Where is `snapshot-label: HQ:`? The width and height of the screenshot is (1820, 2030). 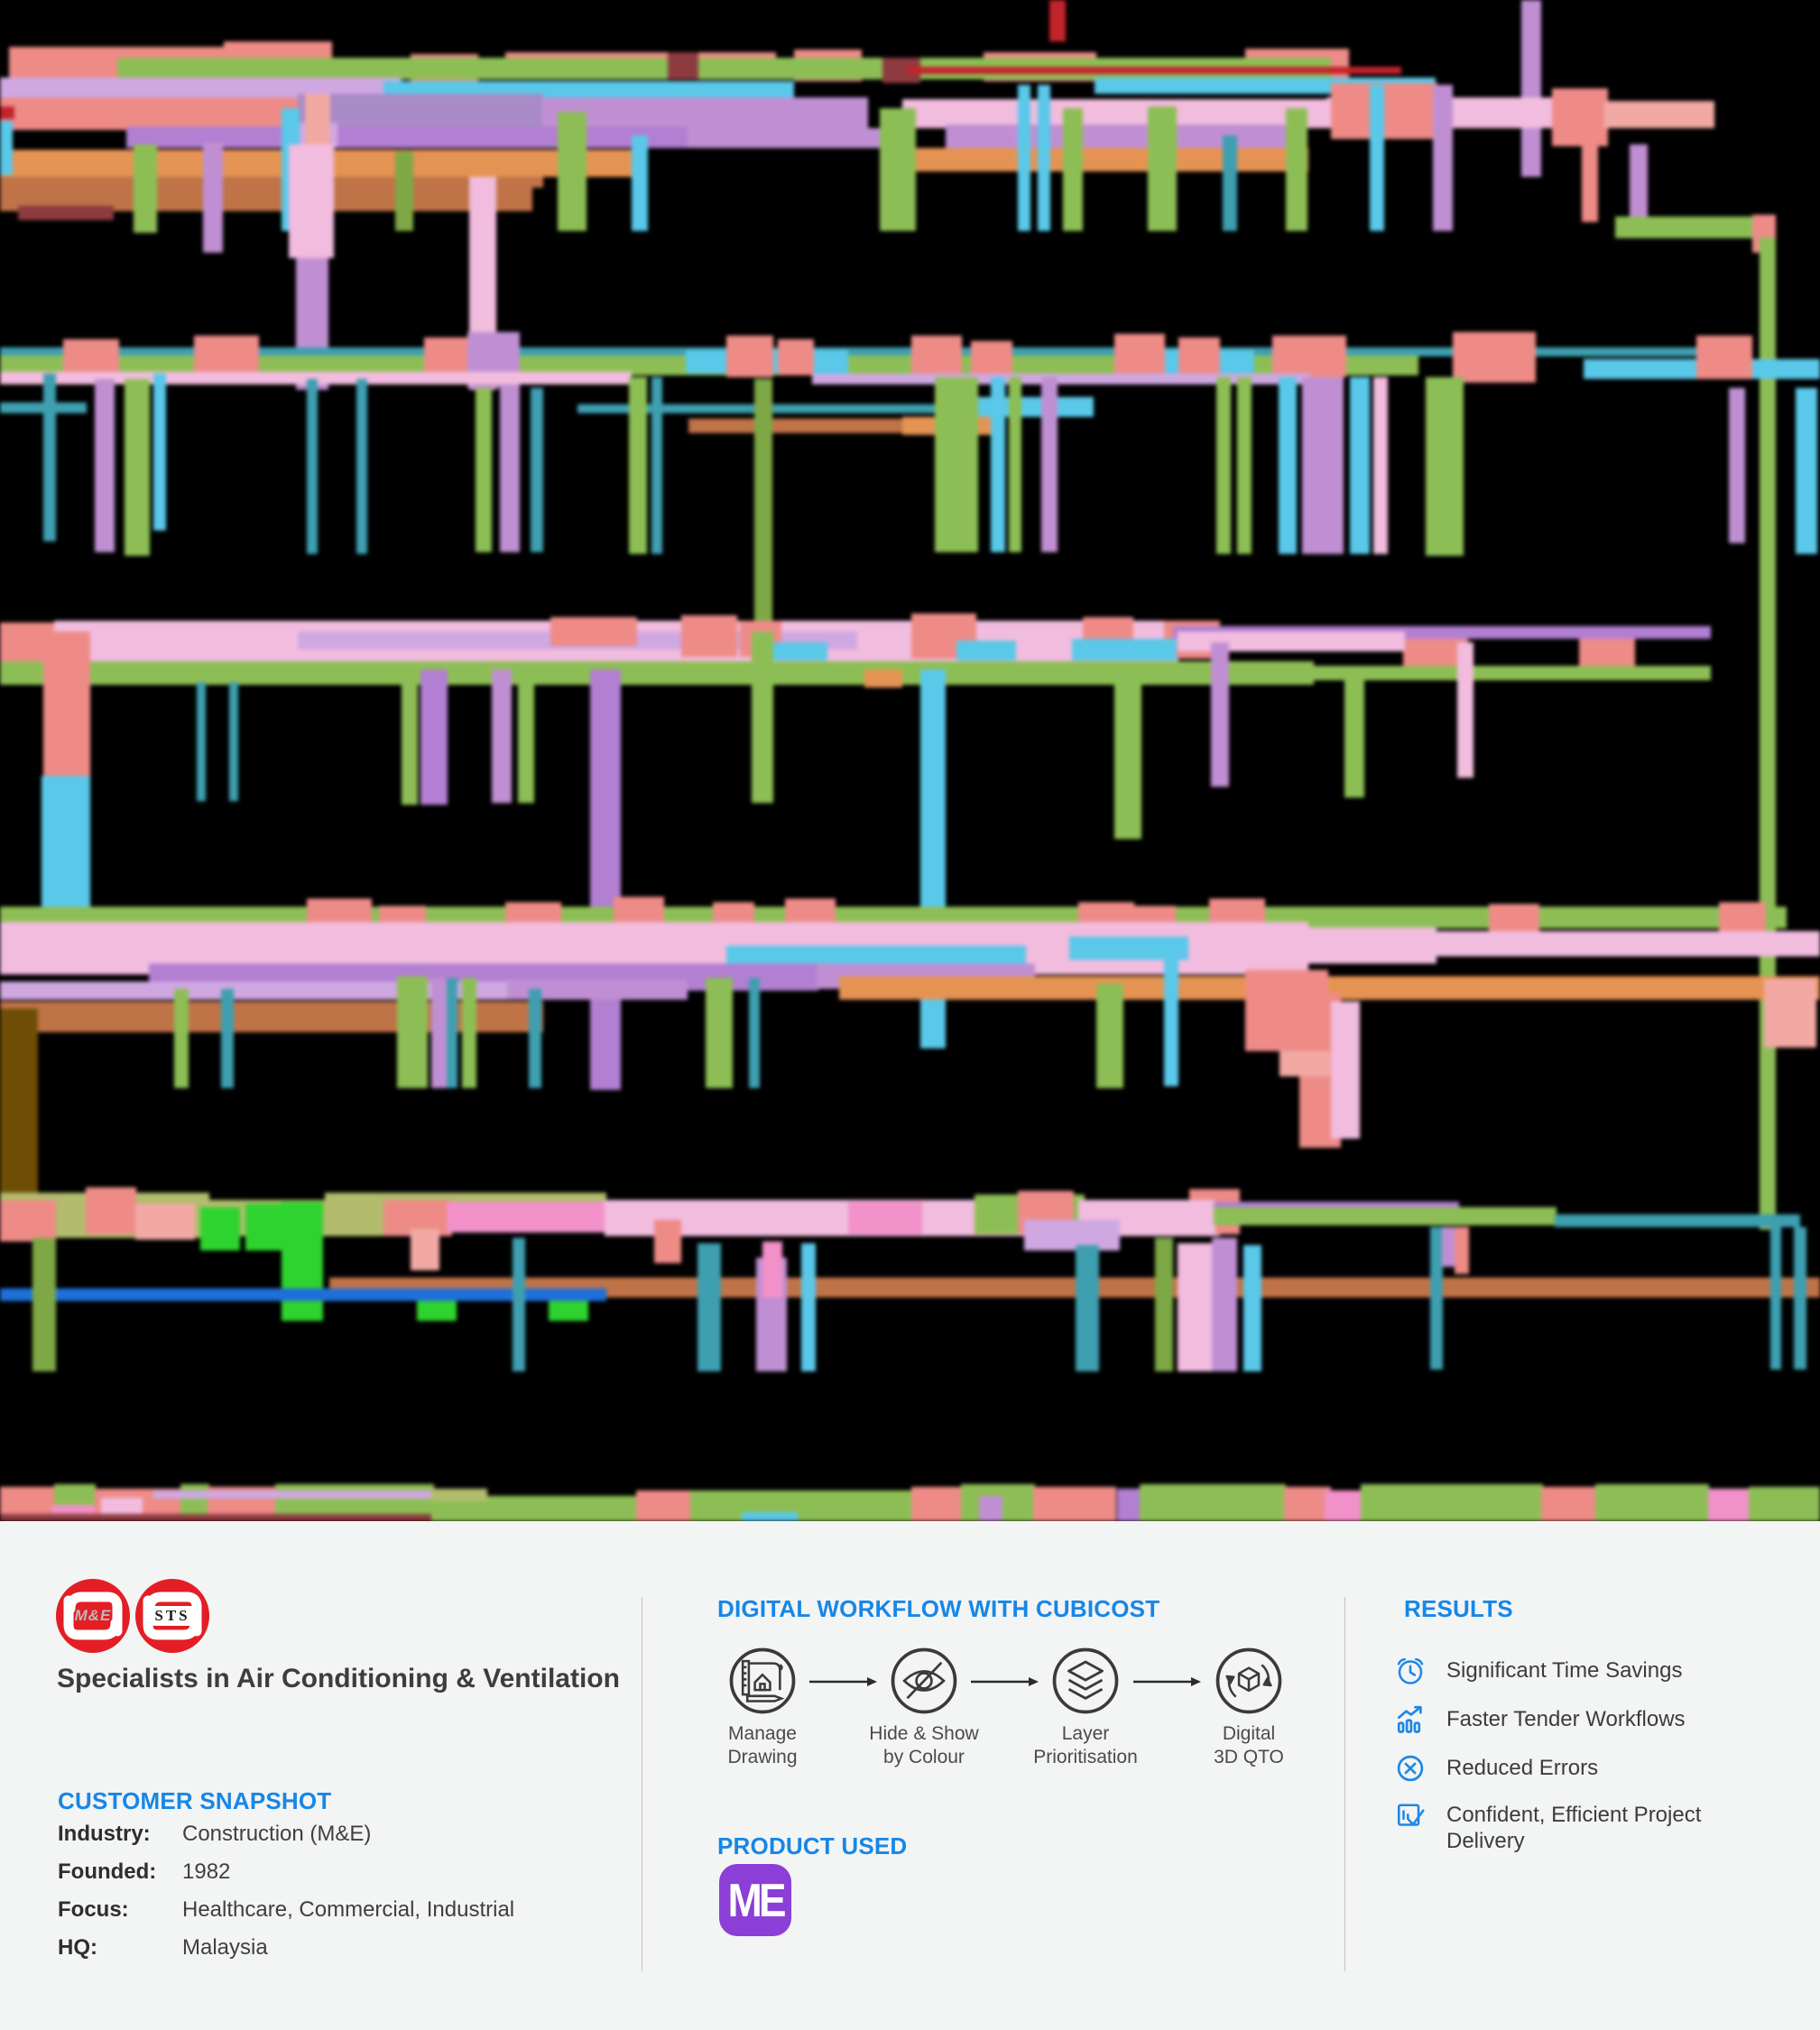
snapshot-label: HQ: is located at coordinates (77, 1948).